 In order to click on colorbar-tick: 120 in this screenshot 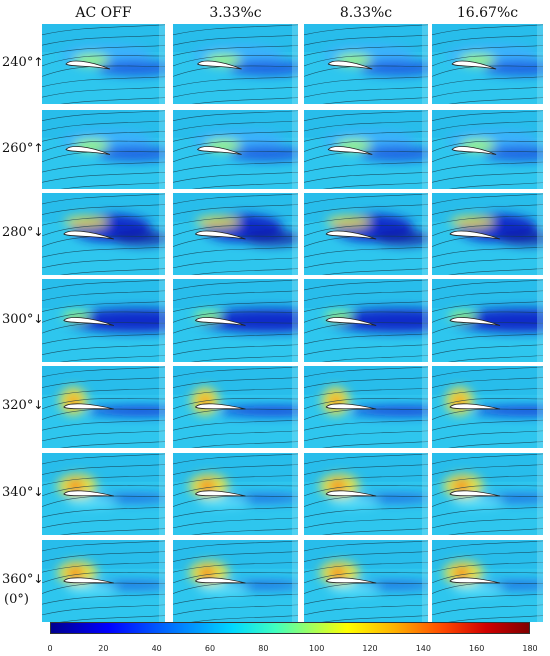, I will do `click(370, 648)`.